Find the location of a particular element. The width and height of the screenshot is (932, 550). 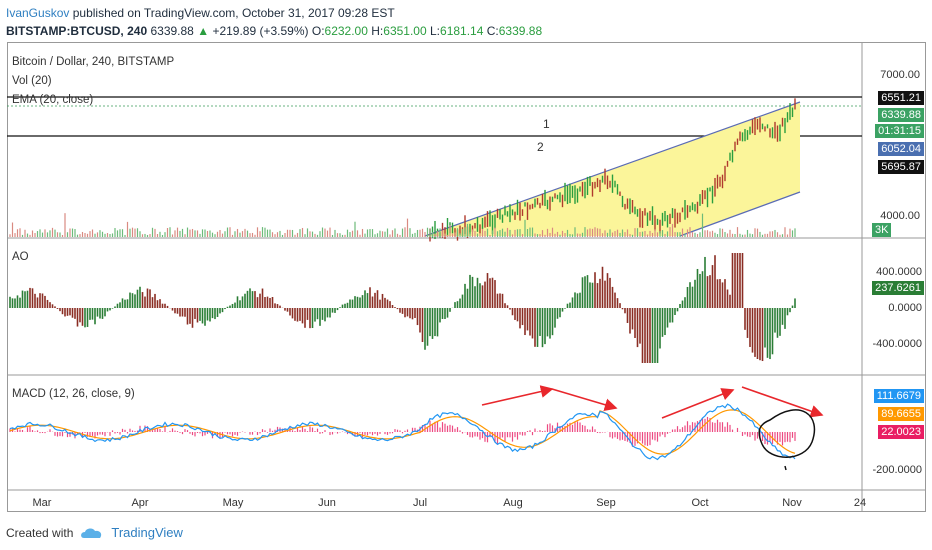

axis-7000: 7000.00 is located at coordinates (900, 75).